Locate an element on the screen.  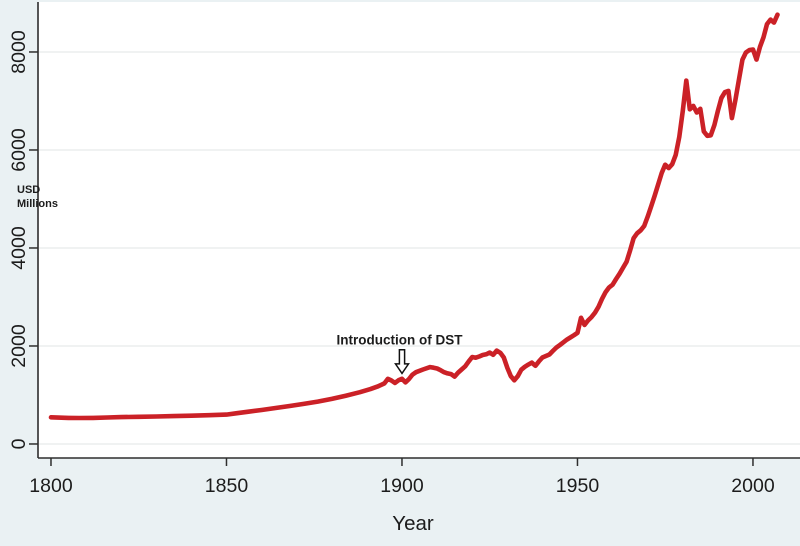
x-tick-label-1850: 1850 is located at coordinates (227, 486).